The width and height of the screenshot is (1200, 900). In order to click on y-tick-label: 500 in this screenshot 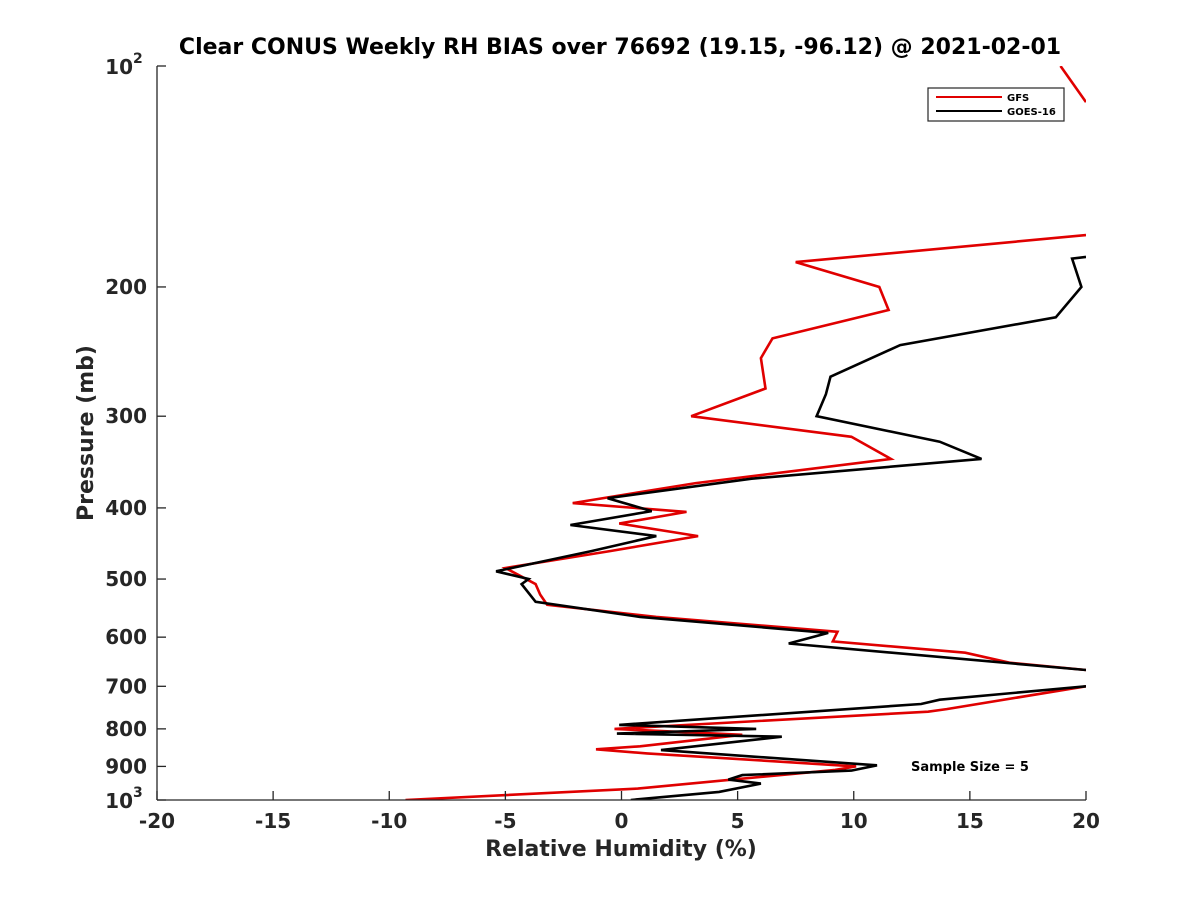, I will do `click(126, 579)`.